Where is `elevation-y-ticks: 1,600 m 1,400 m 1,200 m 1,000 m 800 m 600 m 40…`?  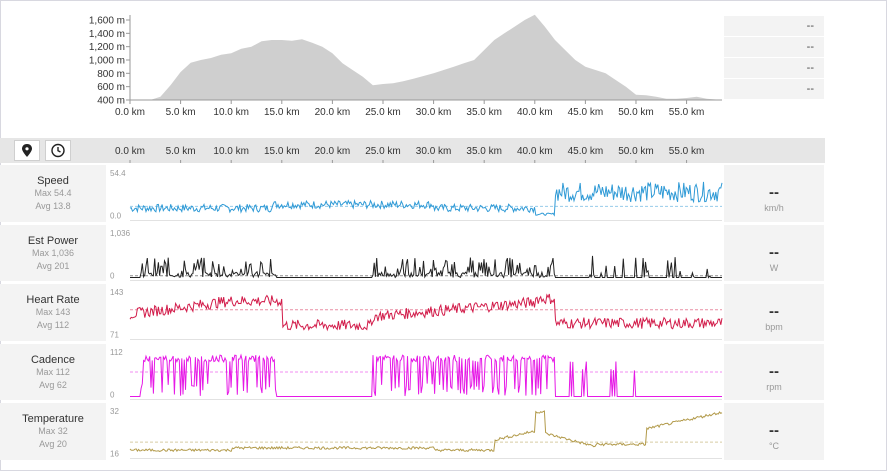
elevation-y-ticks: 1,600 m 1,400 m 1,200 m 1,000 m 800 m 600 m 40… is located at coordinates (109, 61).